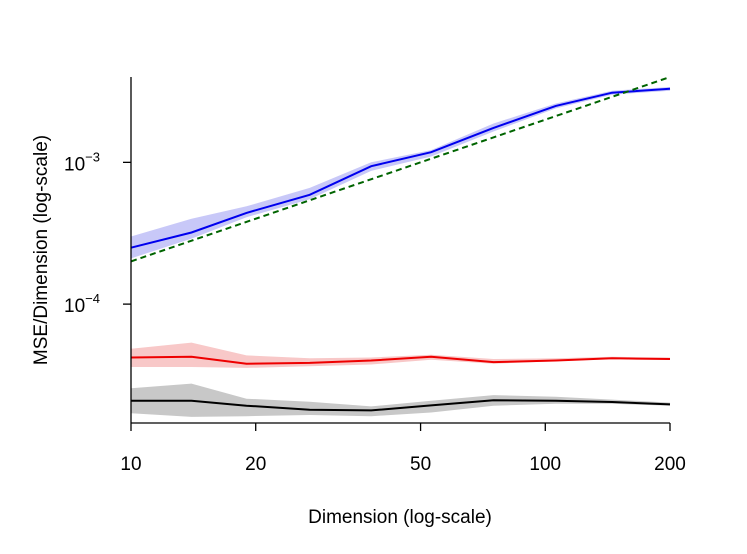  Describe the element at coordinates (401, 405) in the screenshot. I see `series-line-black` at that location.